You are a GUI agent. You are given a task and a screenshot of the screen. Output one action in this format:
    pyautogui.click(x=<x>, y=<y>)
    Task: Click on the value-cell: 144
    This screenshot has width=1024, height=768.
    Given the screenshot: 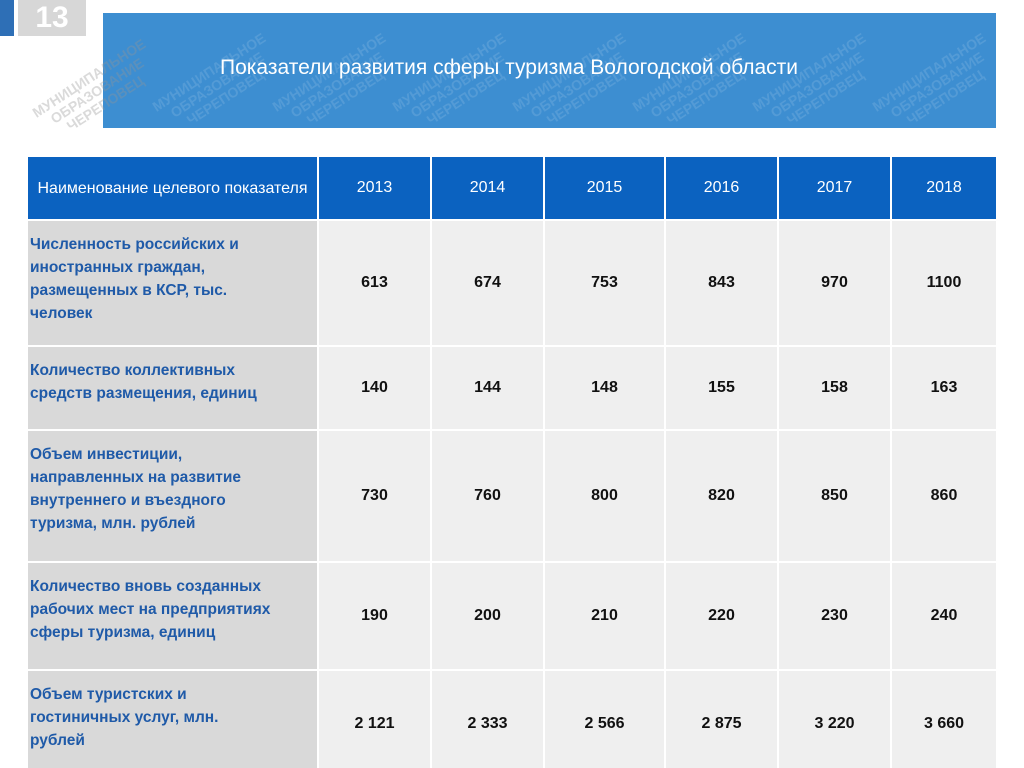 What is the action you would take?
    pyautogui.click(x=488, y=387)
    